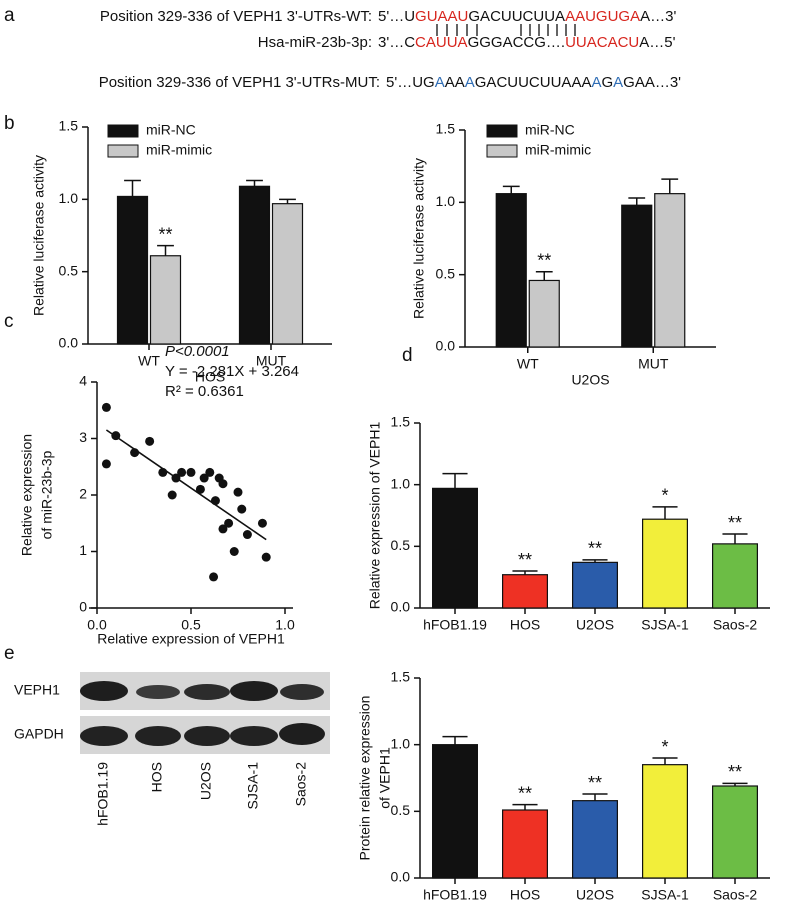 This screenshot has height=908, width=800. I want to click on blot-lane-label: HOS, so click(157, 777).